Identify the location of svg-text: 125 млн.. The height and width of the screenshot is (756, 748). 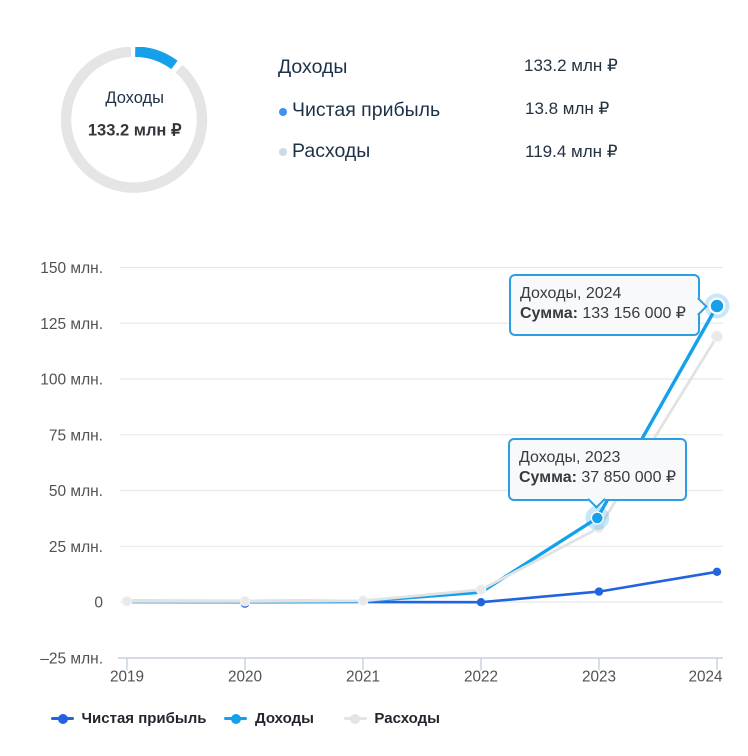
(71, 324).